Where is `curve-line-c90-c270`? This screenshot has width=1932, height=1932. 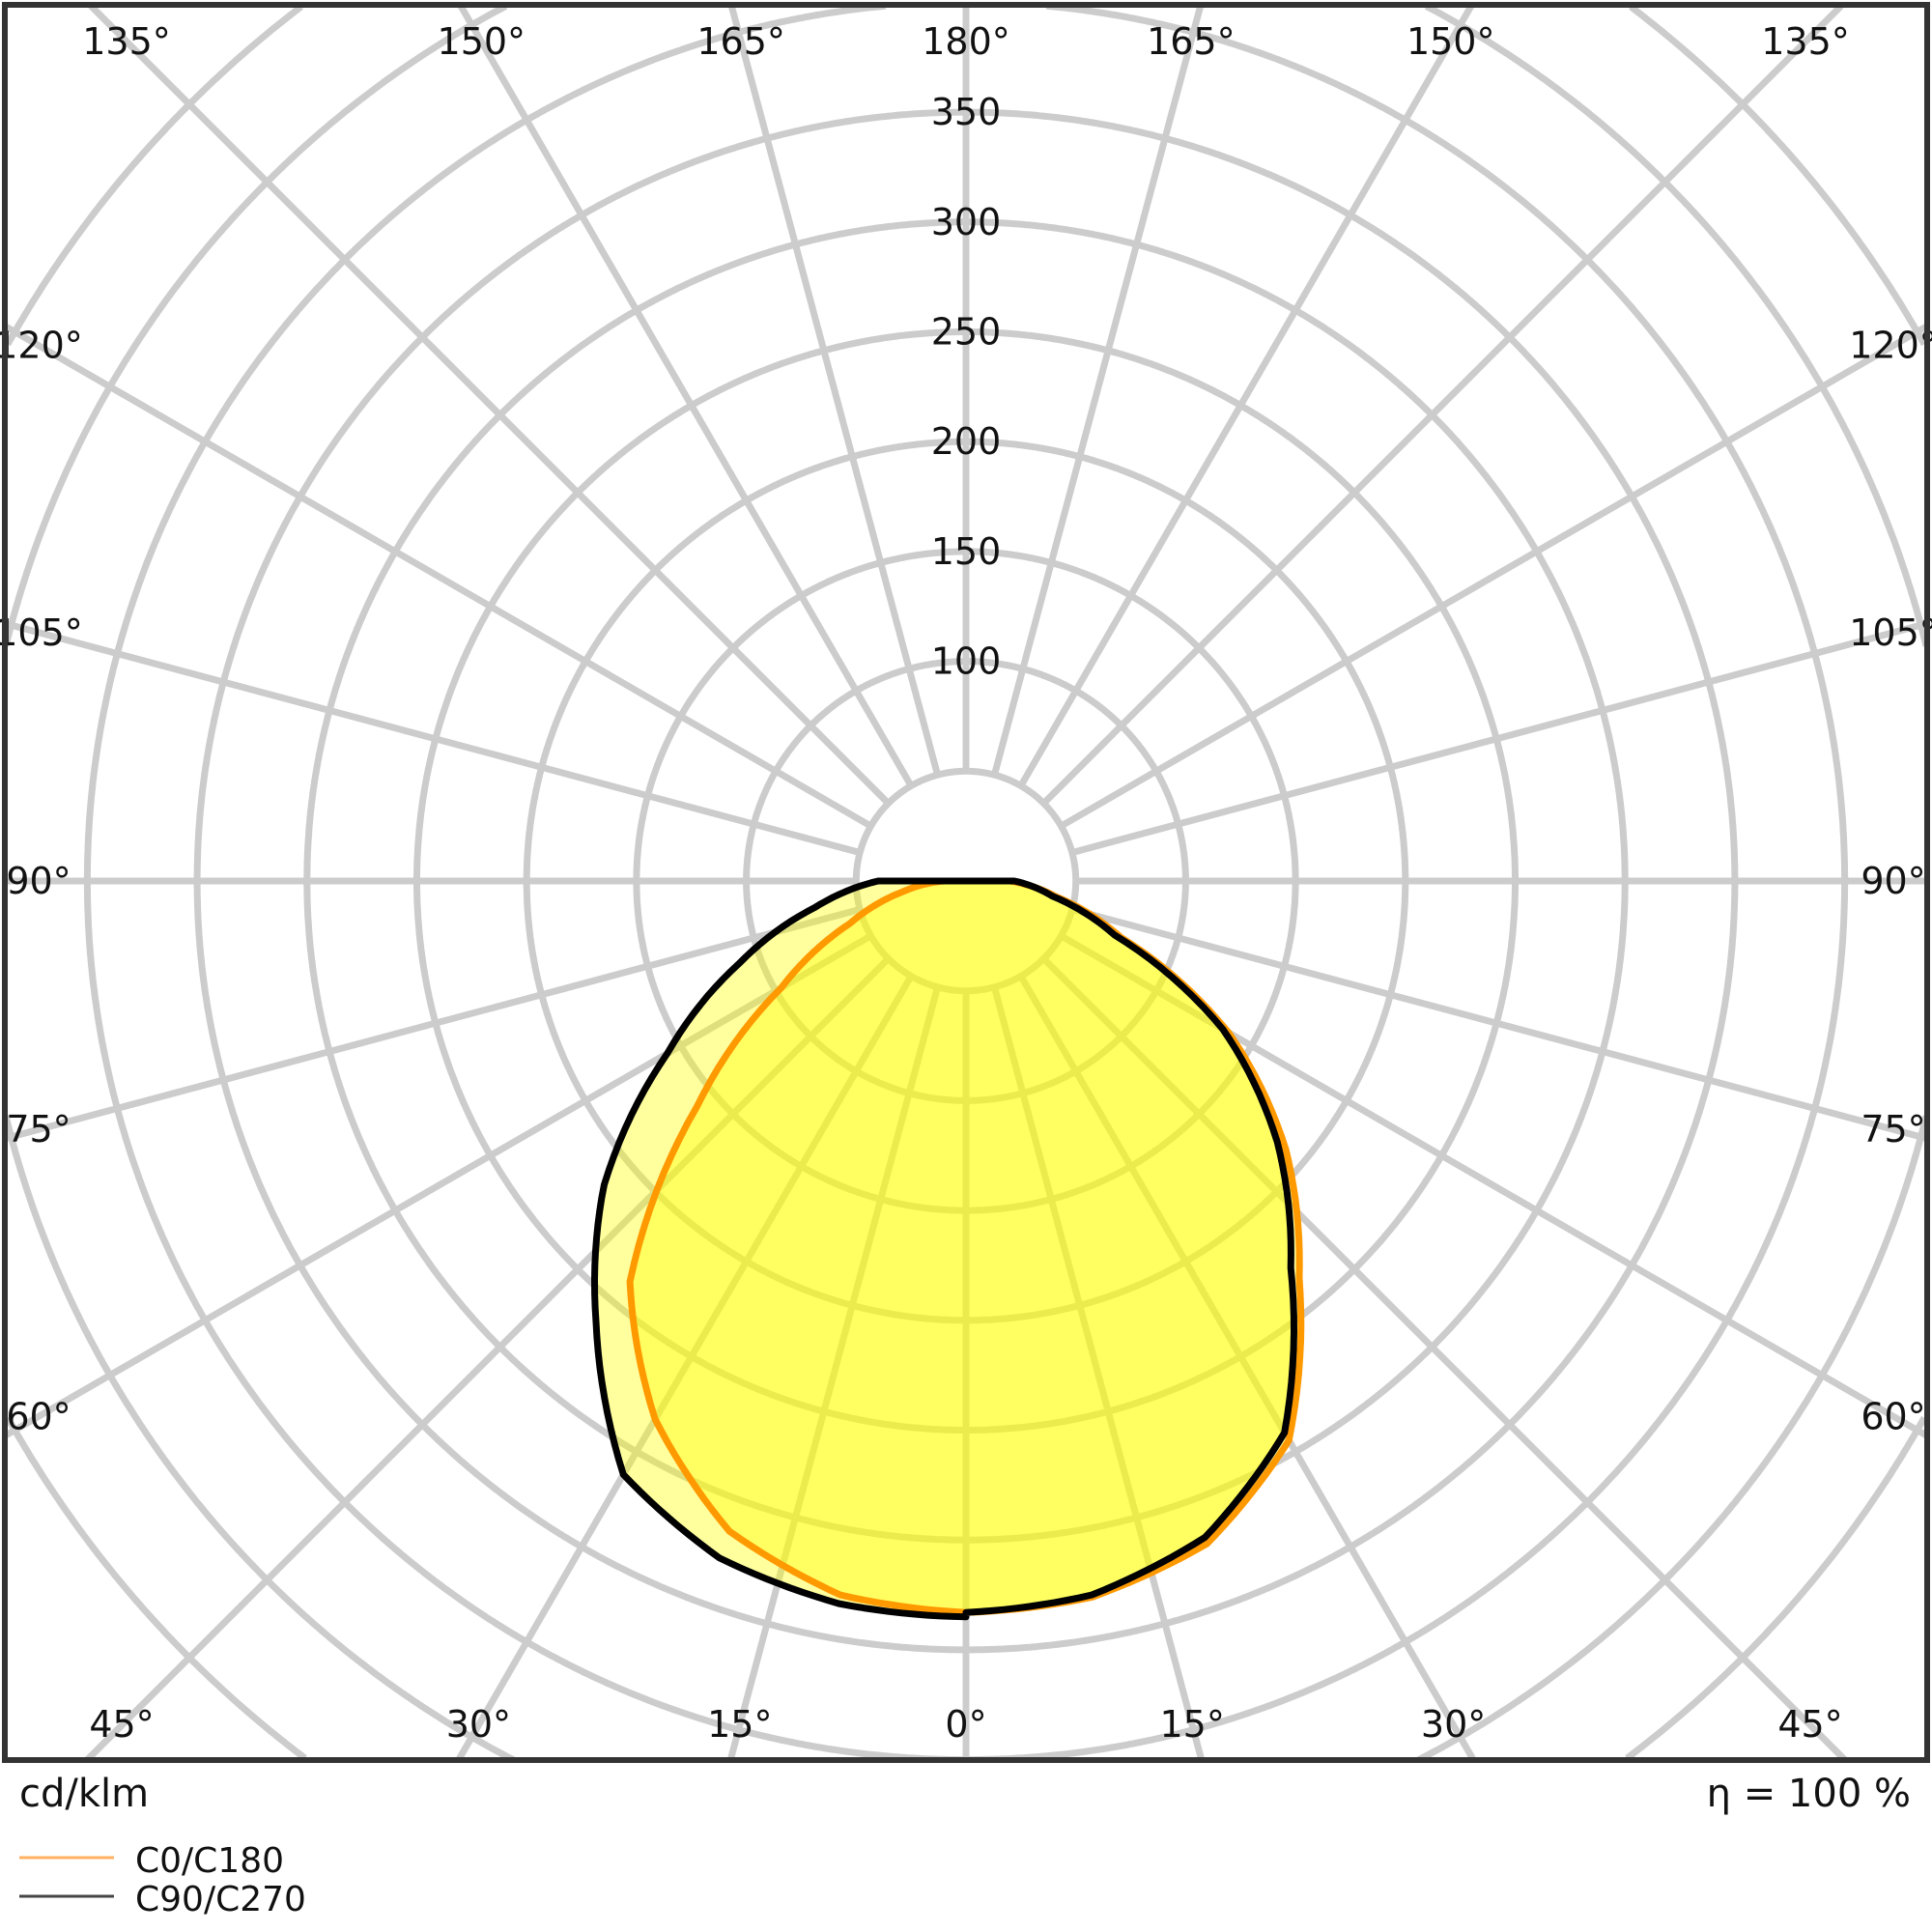 curve-line-c90-c270 is located at coordinates (944, 1249).